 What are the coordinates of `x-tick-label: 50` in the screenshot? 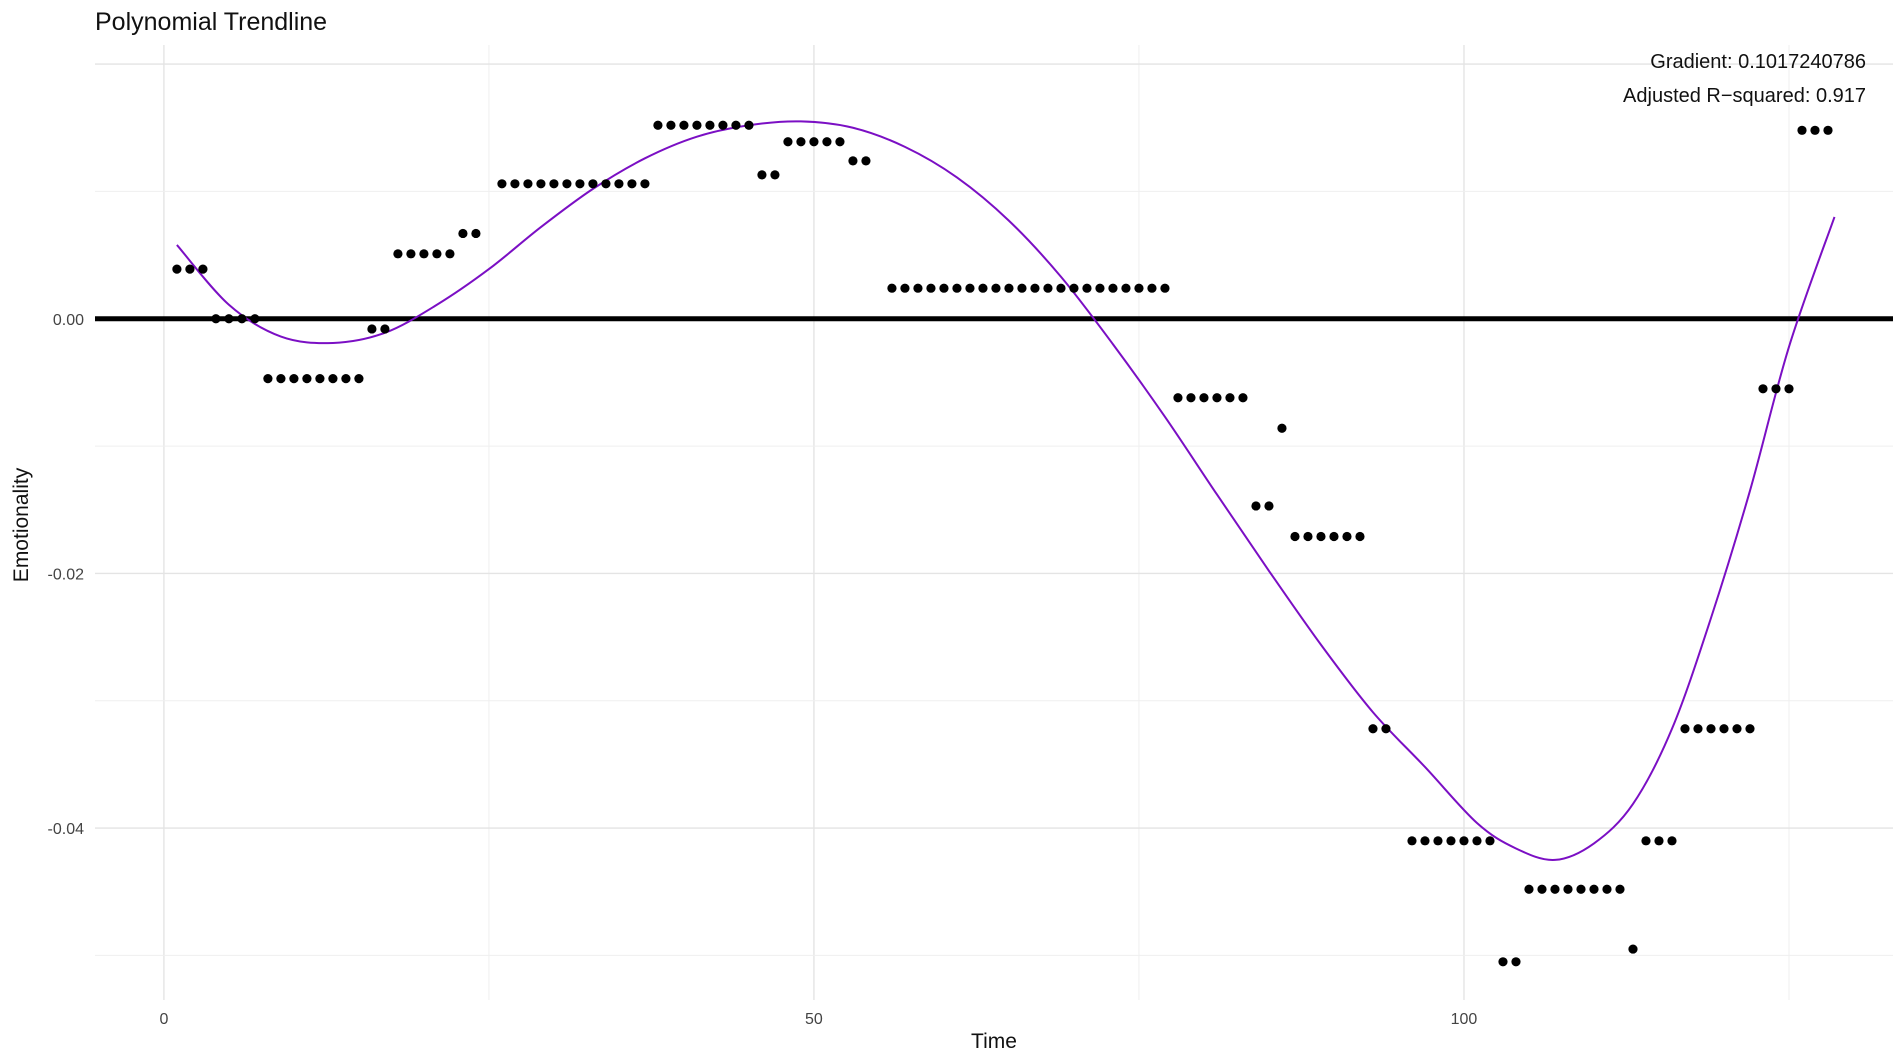 It's located at (814, 1019).